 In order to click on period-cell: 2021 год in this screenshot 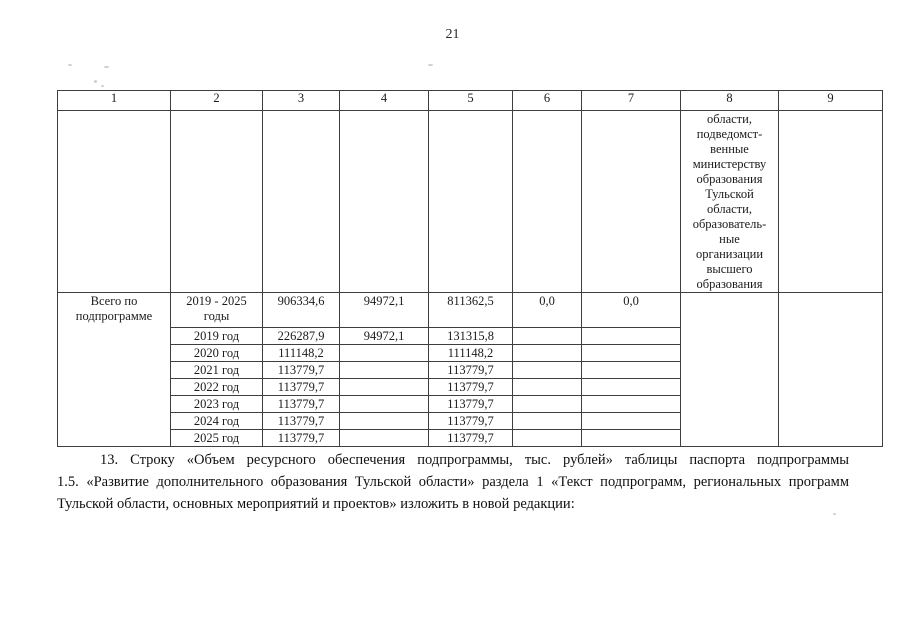, I will do `click(216, 370)`.